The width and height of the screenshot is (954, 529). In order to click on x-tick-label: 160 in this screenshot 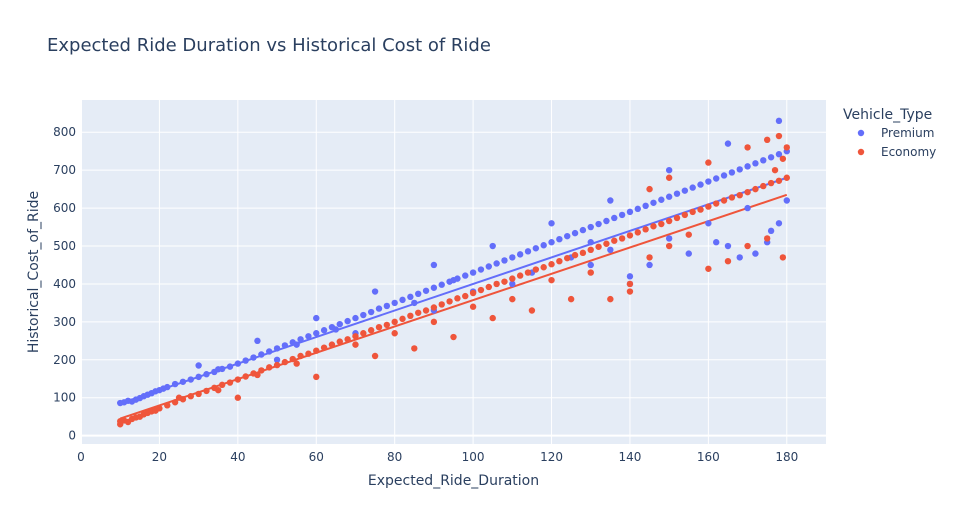, I will do `click(708, 457)`.